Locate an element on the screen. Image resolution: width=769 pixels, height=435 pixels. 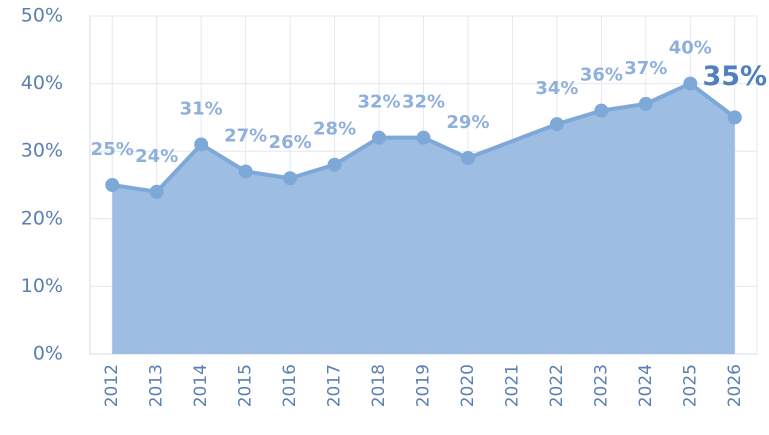
x-tick-label: 2023 is located at coordinates (601, 385).